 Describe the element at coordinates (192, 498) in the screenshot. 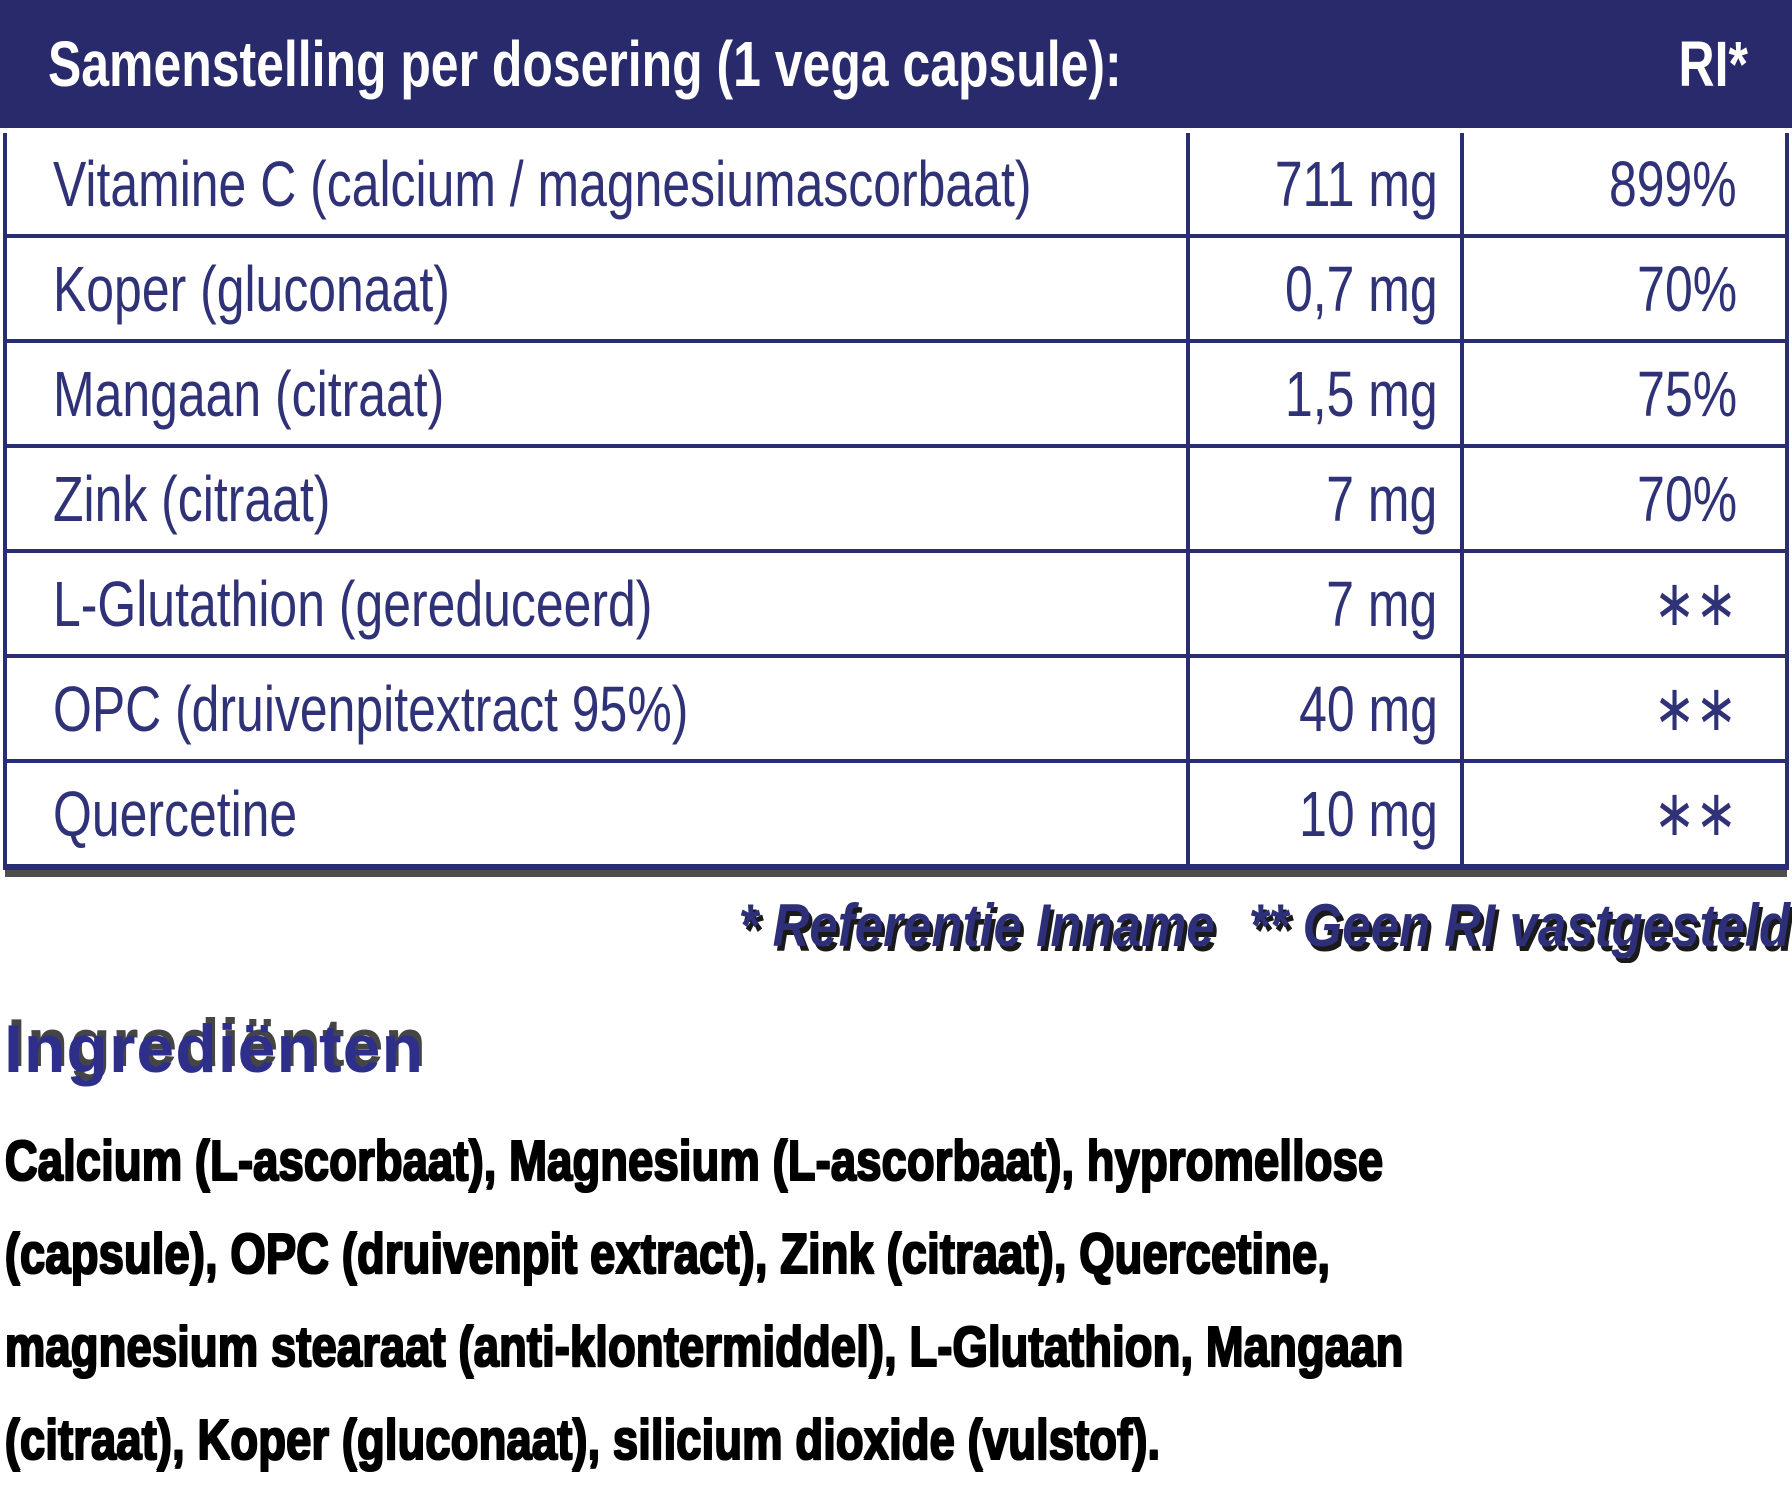

I see `ingredient-name: Zink (citraat)` at that location.